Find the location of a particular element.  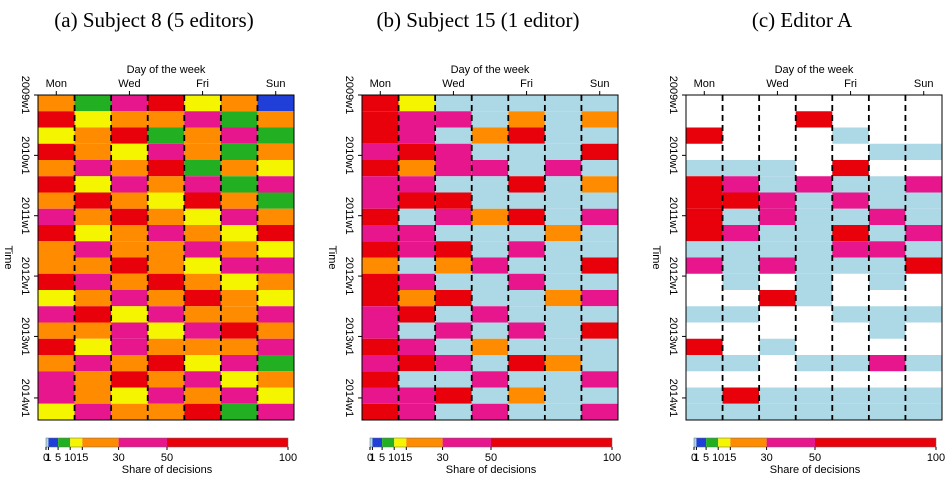

x-tick-label: Mon is located at coordinates (380, 84).